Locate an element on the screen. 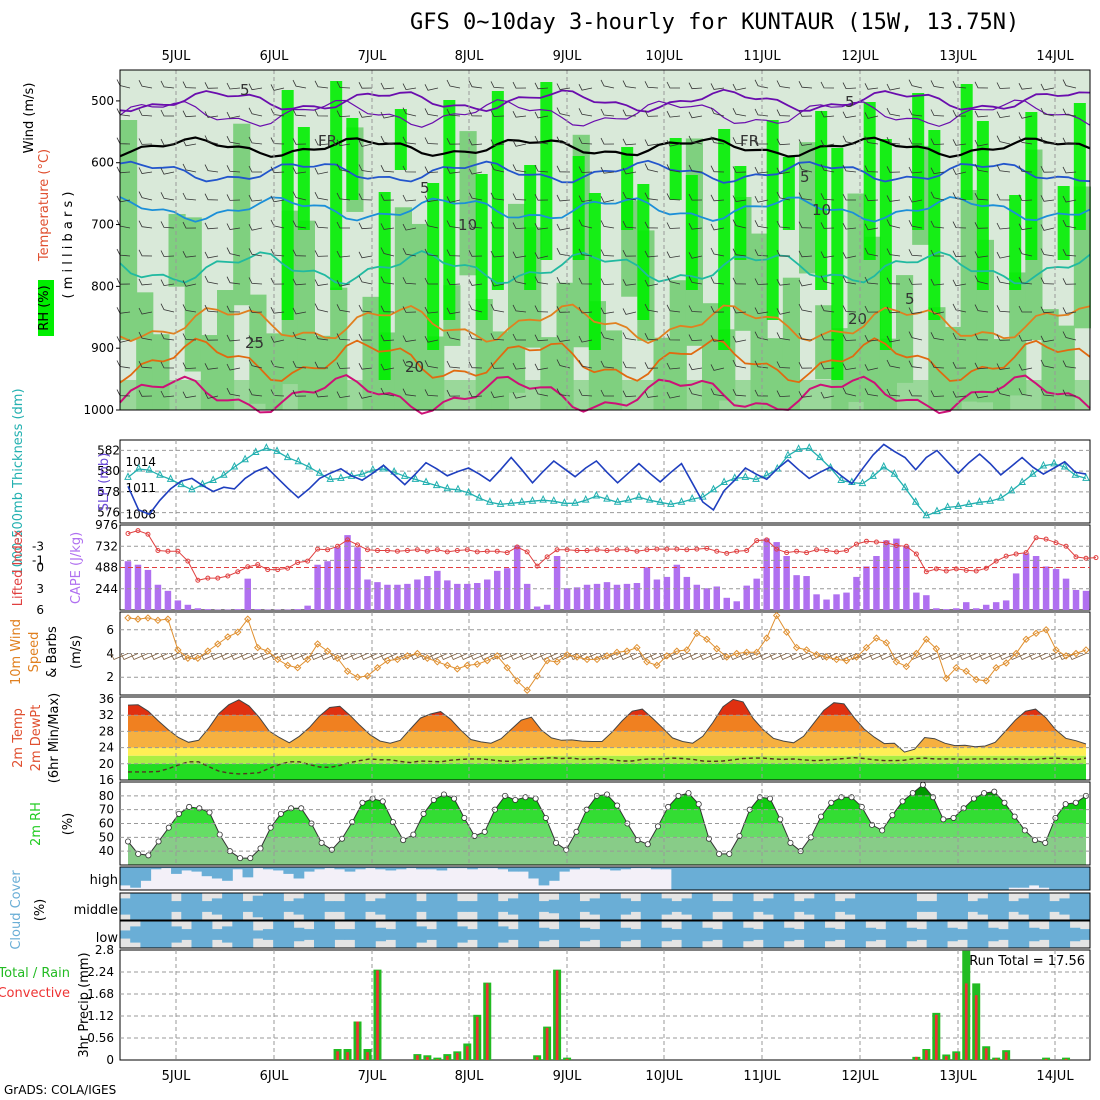 The height and width of the screenshot is (1100, 1100). temp-band is located at coordinates (607, 751).